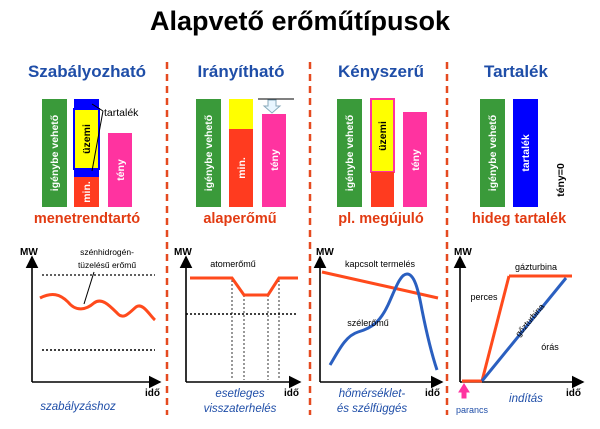  What do you see at coordinates (121, 113) in the screenshot?
I see `tartalek-label: tartalék` at bounding box center [121, 113].